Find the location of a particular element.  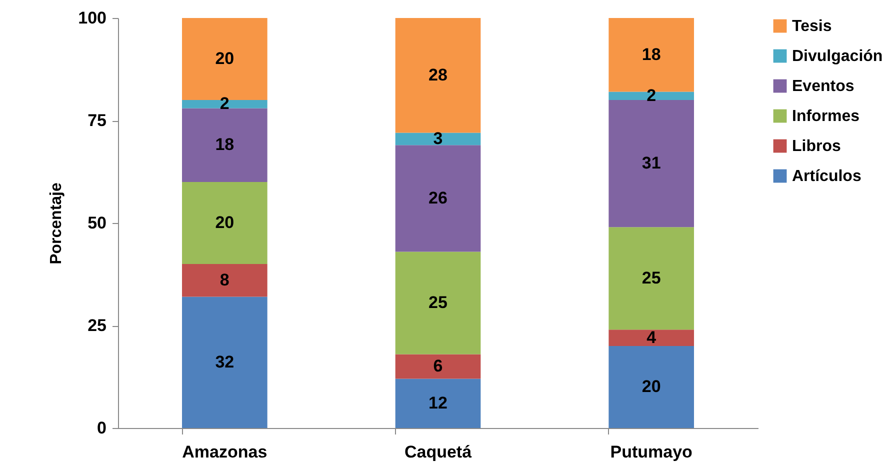

x-tick-label: Amazonas is located at coordinates (225, 452).